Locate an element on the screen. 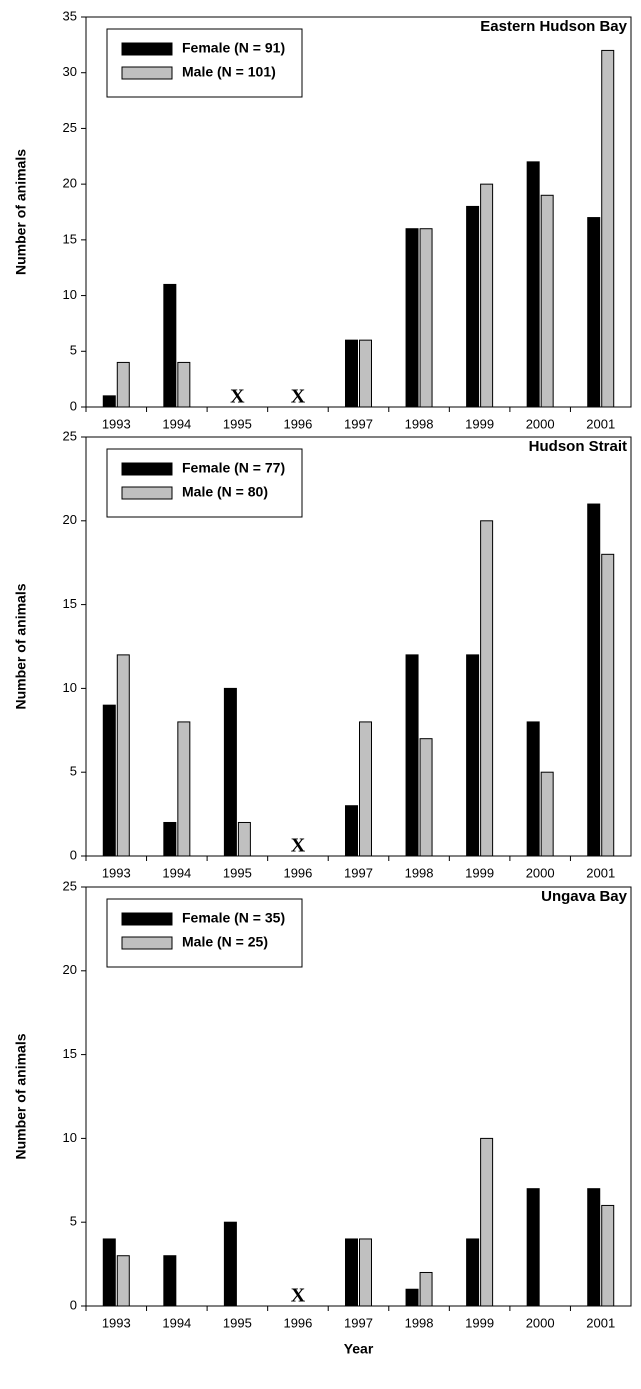 This screenshot has width=641, height=1389. legend-label: Male (N = 80) is located at coordinates (225, 492).